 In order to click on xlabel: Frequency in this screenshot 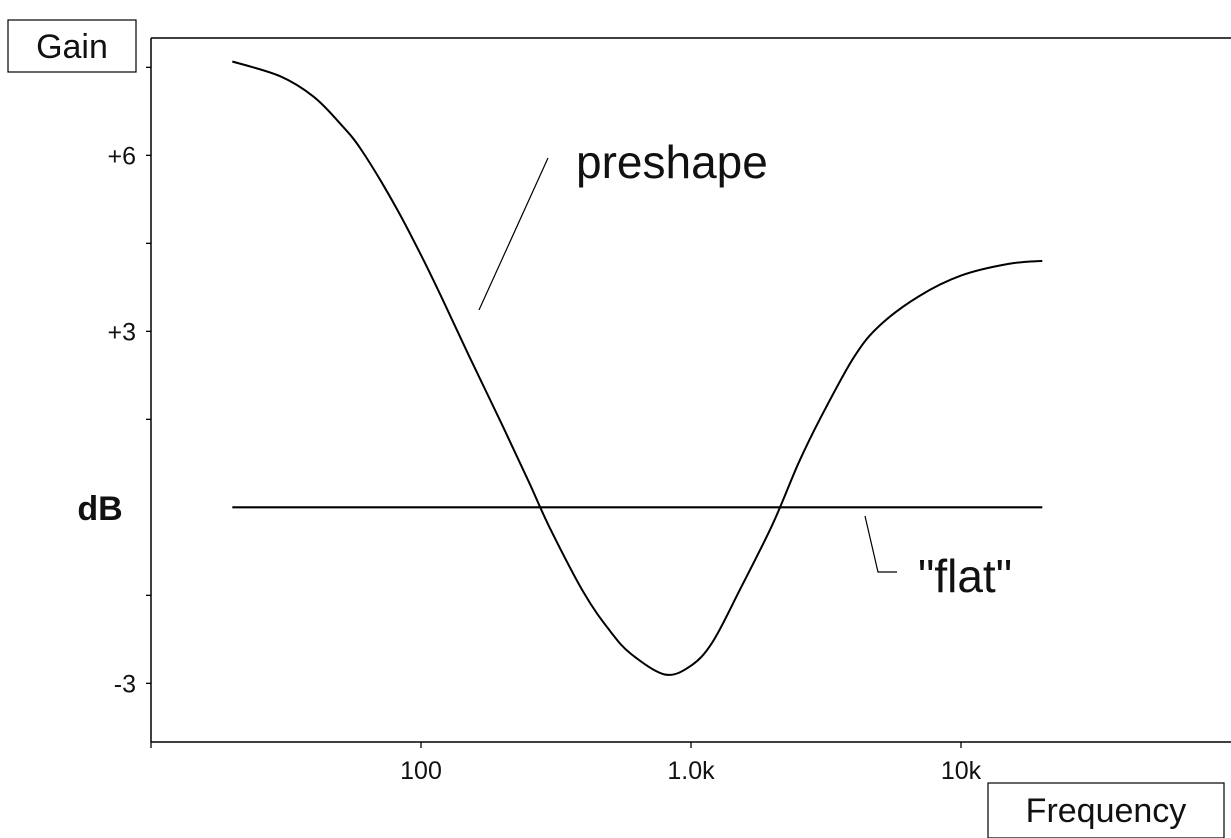, I will do `click(1106, 811)`.